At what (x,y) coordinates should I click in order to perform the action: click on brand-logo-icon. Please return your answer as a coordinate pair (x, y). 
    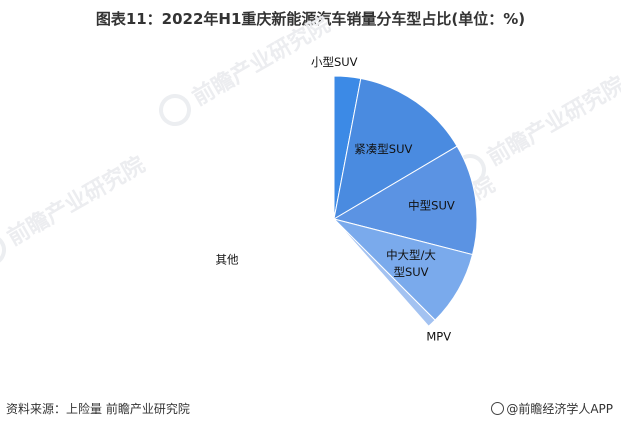
    Looking at the image, I should click on (498, 408).